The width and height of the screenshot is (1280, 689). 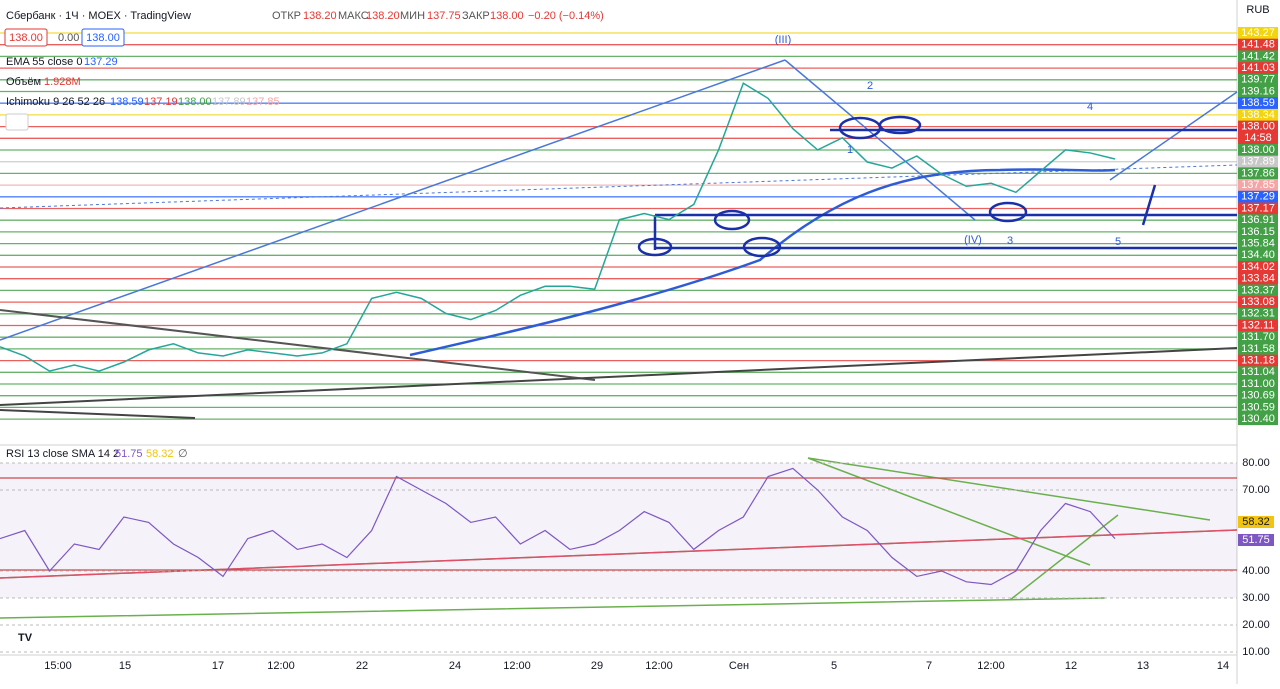 I want to click on price-label: 131.70, so click(x=1258, y=337).